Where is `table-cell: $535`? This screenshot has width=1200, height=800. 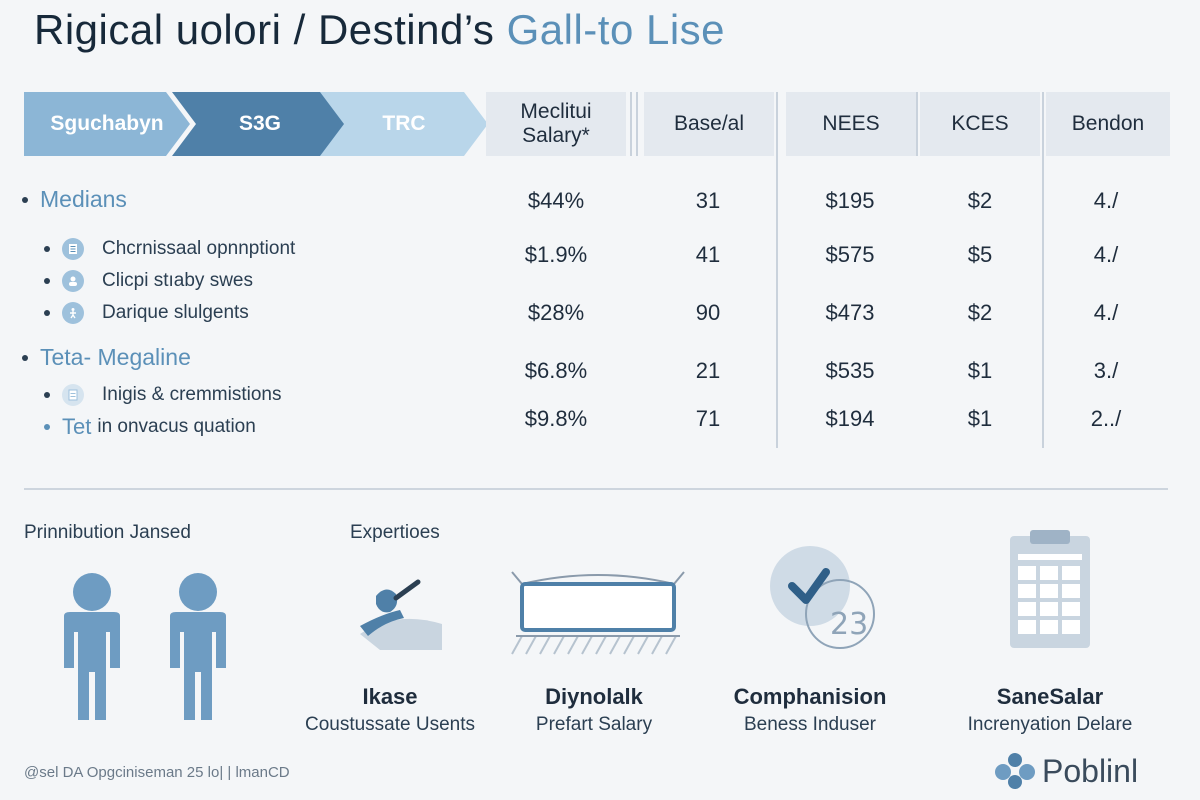 table-cell: $535 is located at coordinates (850, 370).